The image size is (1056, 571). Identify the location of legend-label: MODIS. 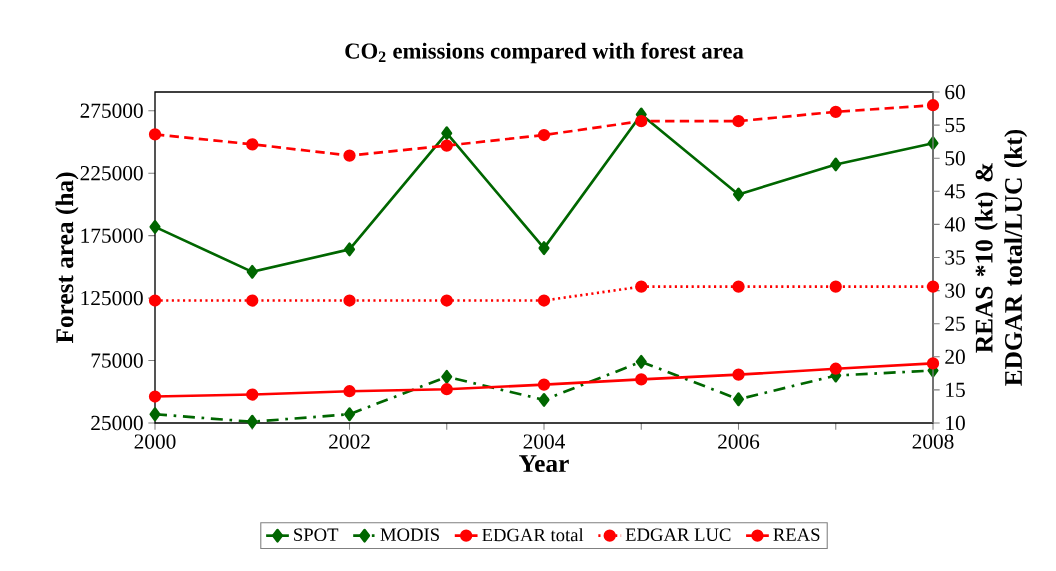
(409, 535).